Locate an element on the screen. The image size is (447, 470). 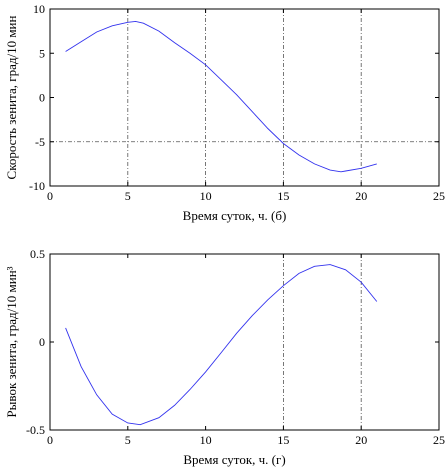
y-tick-label: 10 is located at coordinates (39, 9).